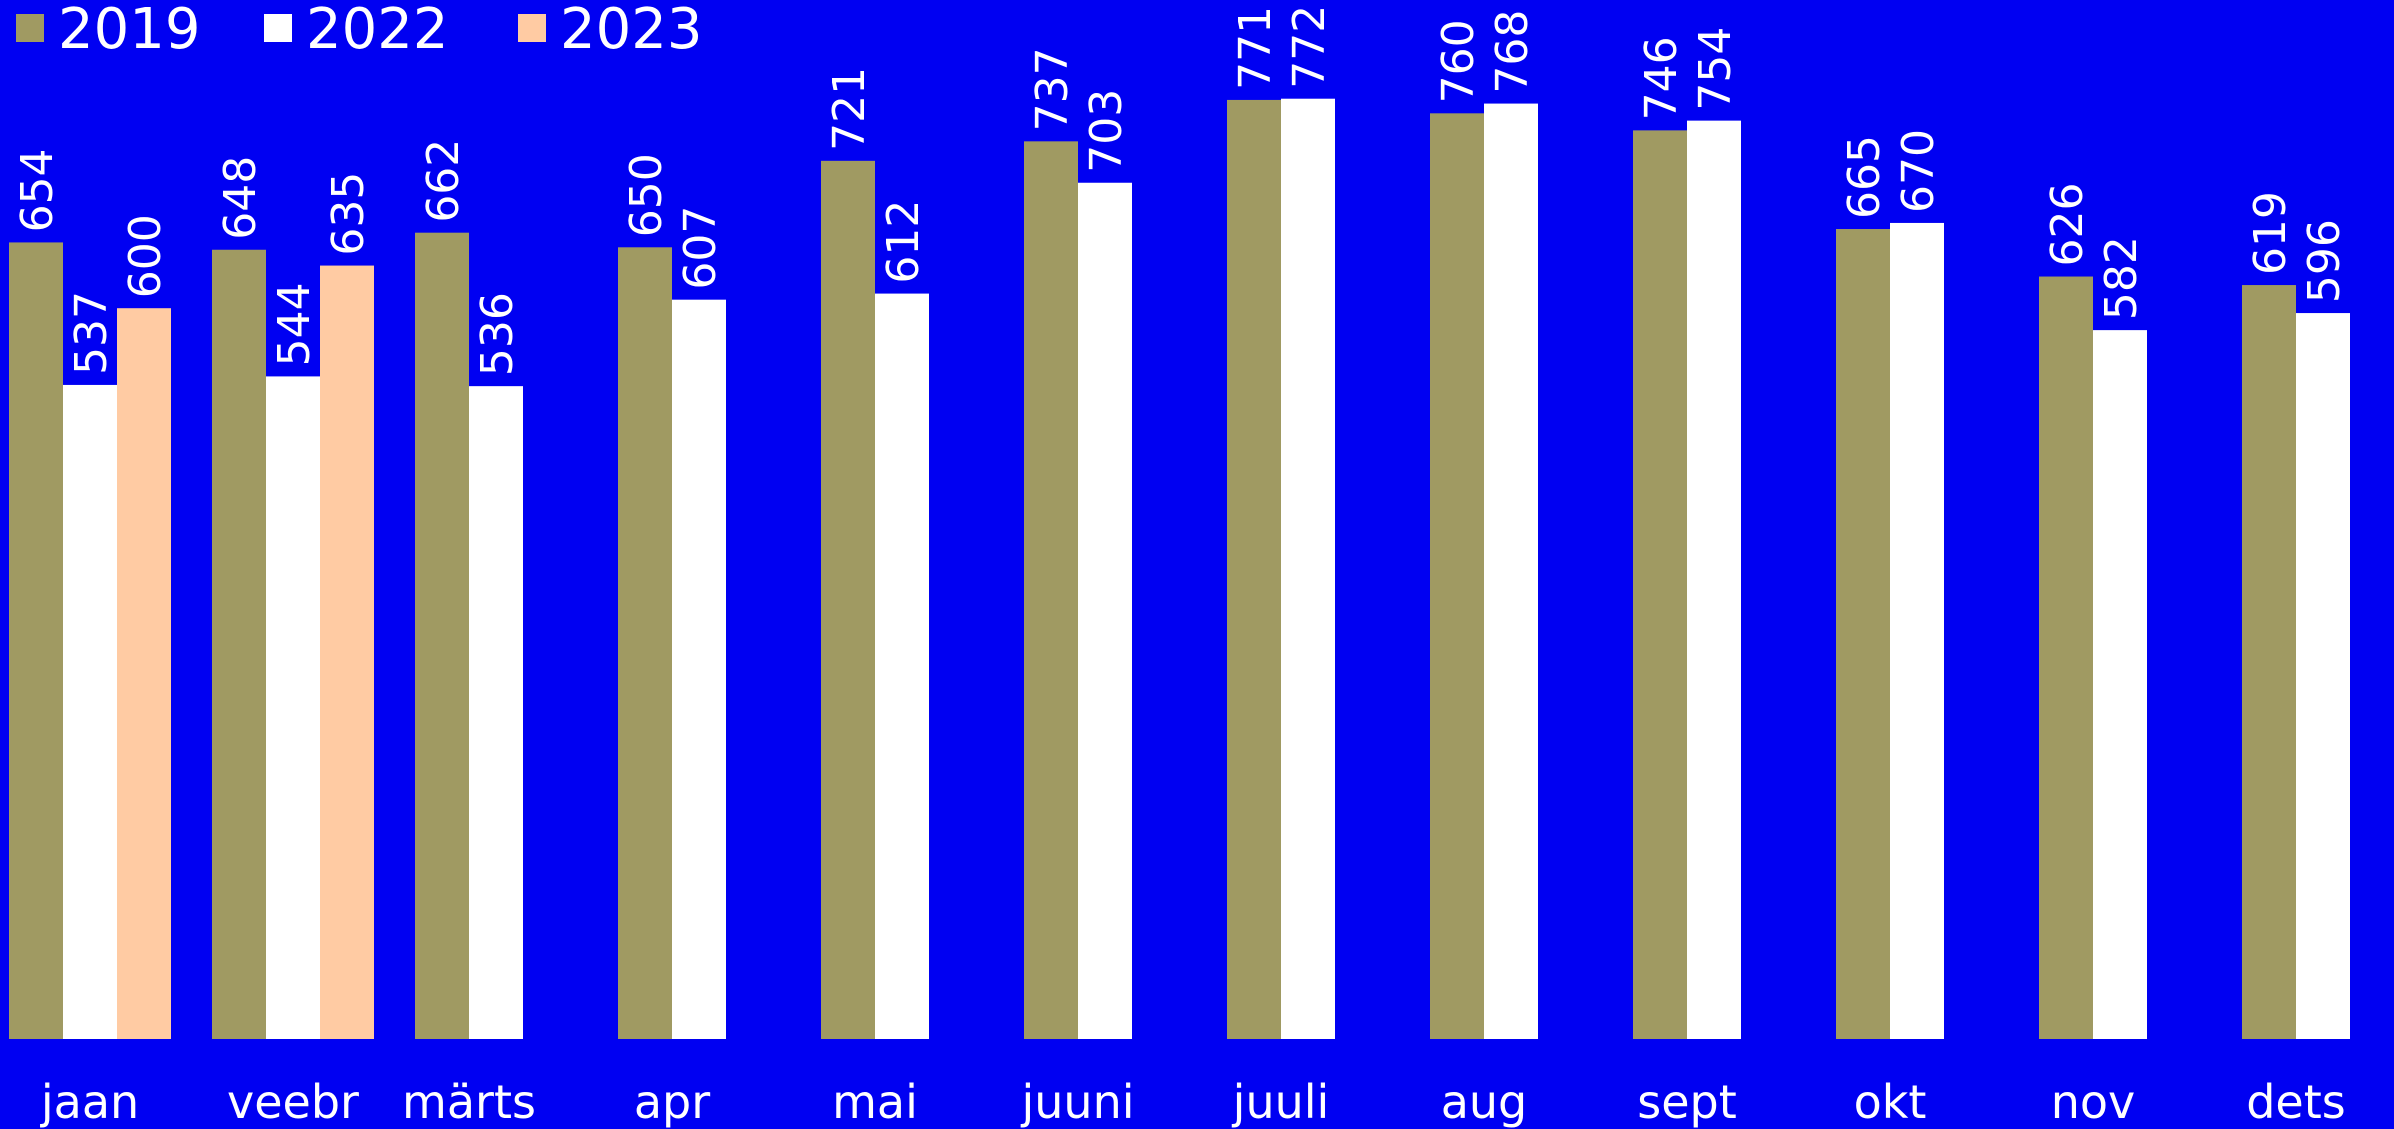 The height and width of the screenshot is (1129, 2394). Describe the element at coordinates (348, 214) in the screenshot. I see `data-label-2023-veebr: 635` at that location.